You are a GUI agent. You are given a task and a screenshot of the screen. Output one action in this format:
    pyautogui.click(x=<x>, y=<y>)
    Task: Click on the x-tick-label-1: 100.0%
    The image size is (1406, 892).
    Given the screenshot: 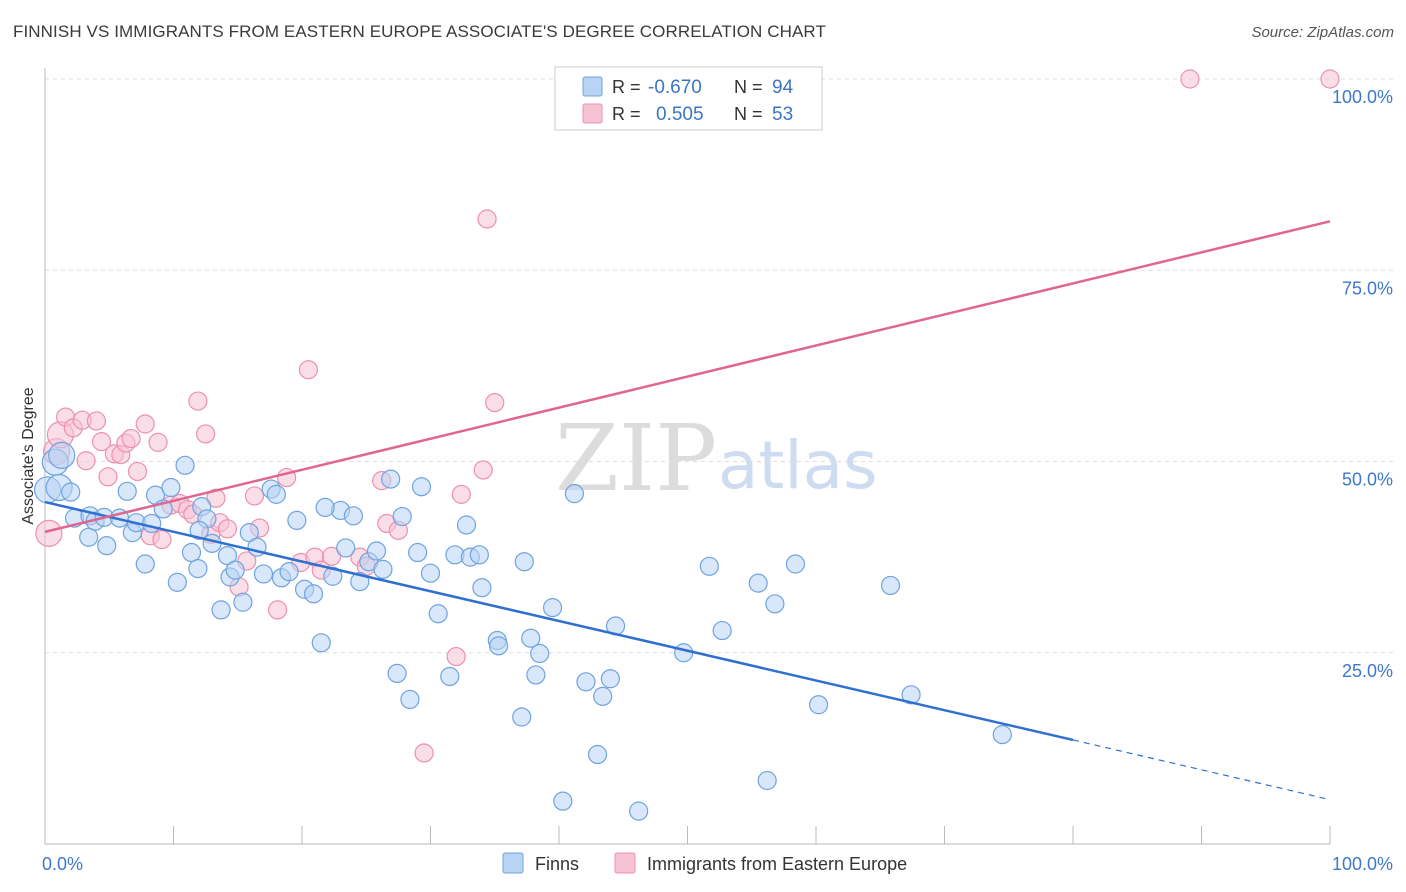 What is the action you would take?
    pyautogui.click(x=1362, y=864)
    